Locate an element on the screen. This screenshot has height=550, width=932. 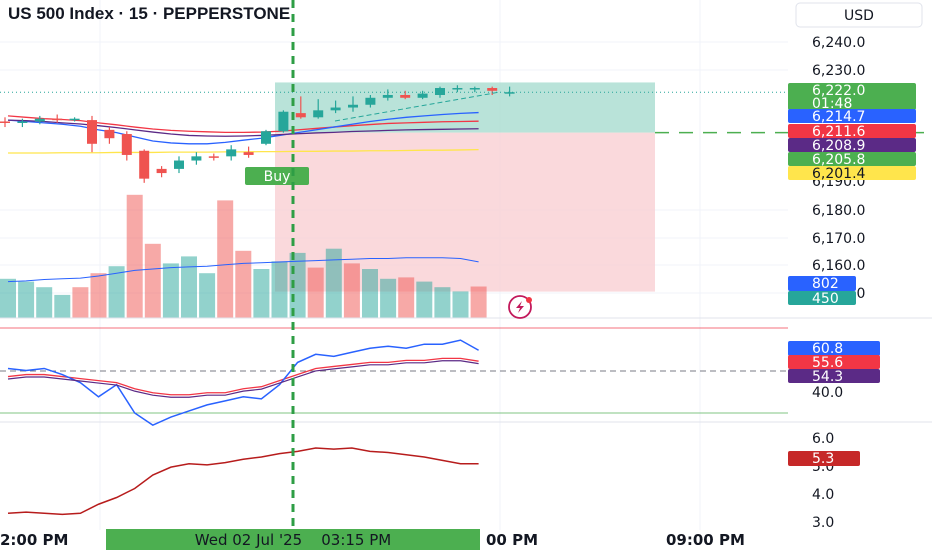
volume-ma-line is located at coordinates (243, 270).